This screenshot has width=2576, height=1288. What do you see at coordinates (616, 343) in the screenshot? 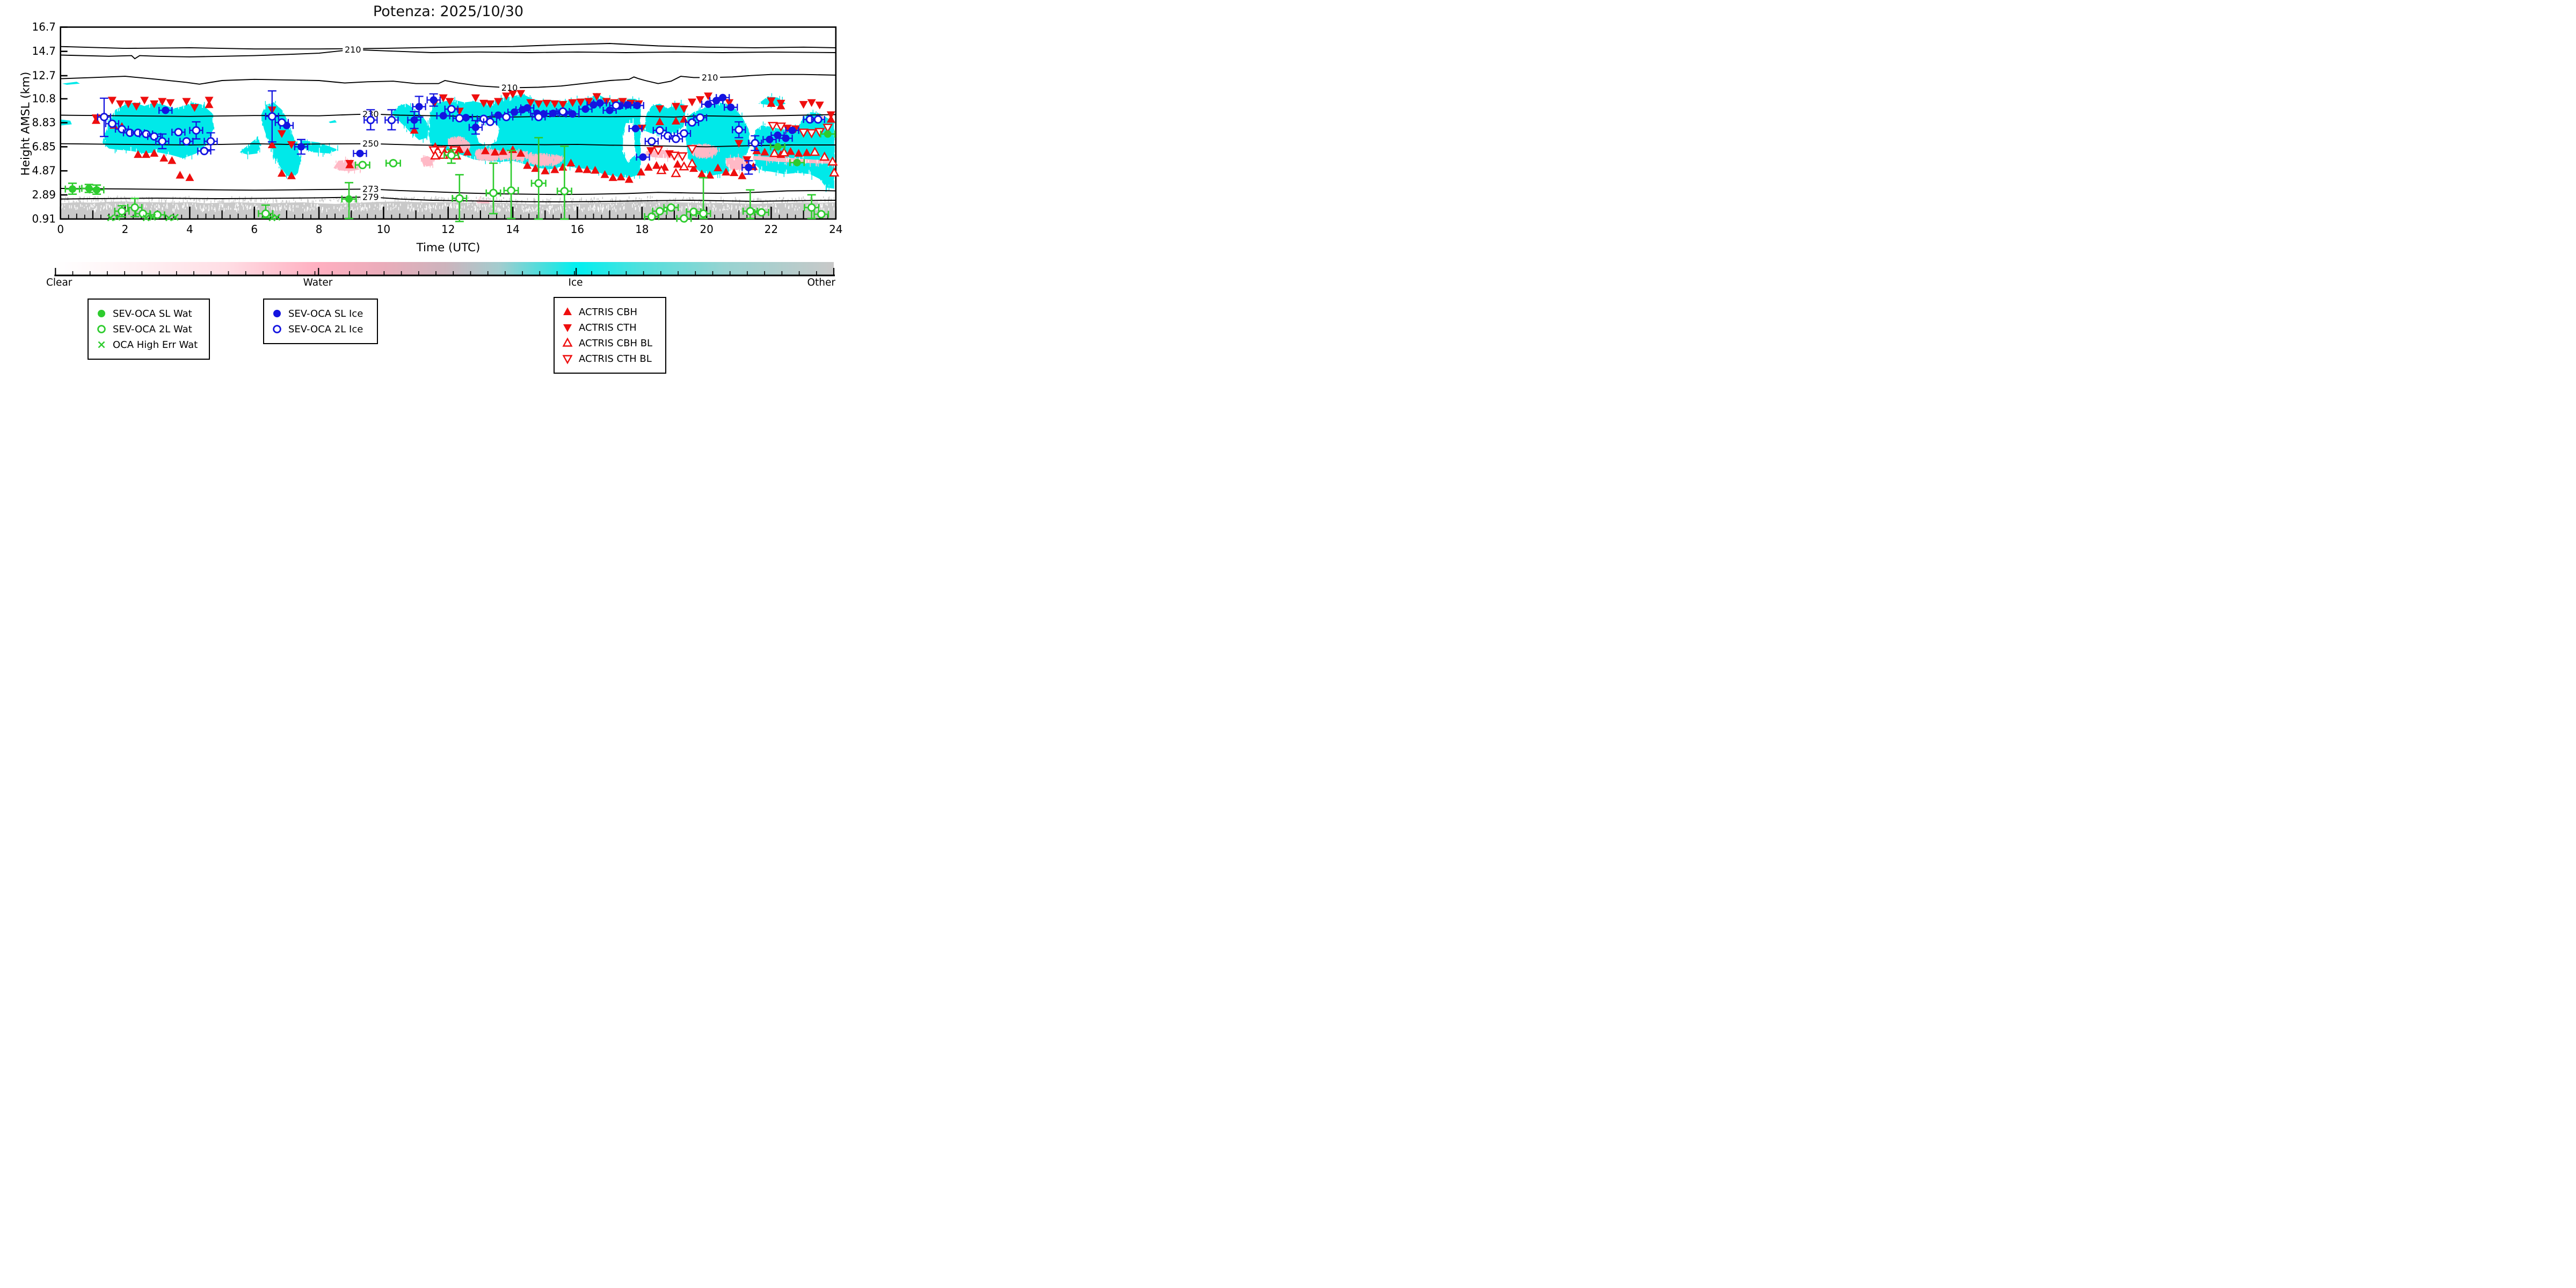
I see `legend-item-label: ACTRIS CBH BL` at bounding box center [616, 343].